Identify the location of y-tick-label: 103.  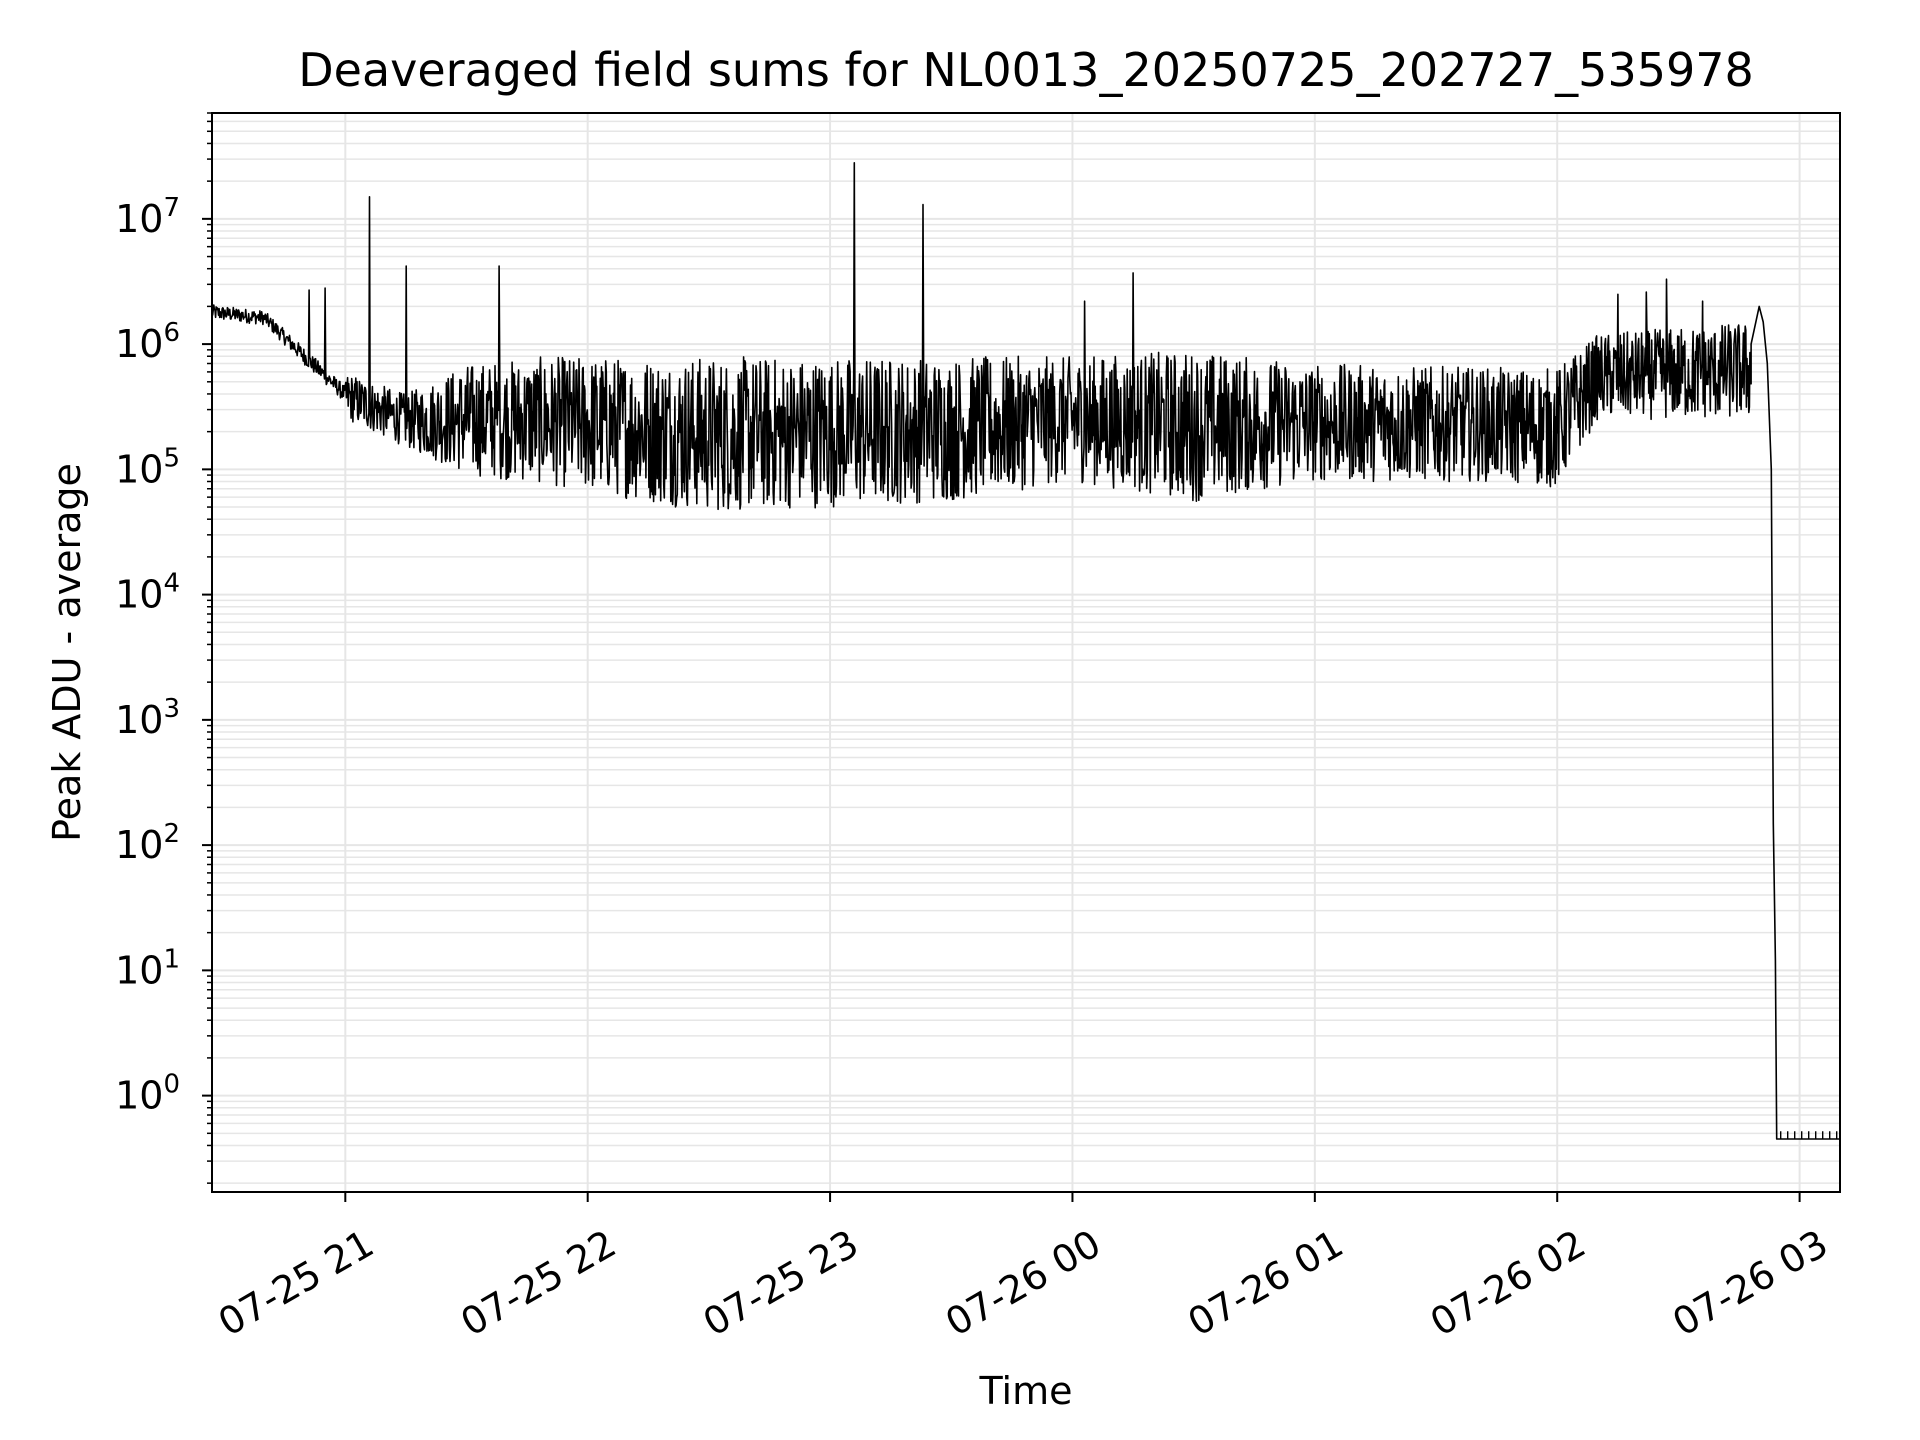
(147, 718).